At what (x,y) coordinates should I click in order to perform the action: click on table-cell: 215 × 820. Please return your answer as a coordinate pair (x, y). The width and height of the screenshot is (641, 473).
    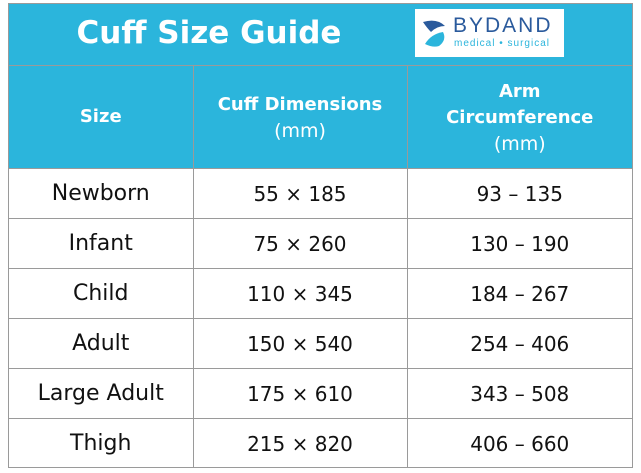
    Looking at the image, I should click on (300, 443).